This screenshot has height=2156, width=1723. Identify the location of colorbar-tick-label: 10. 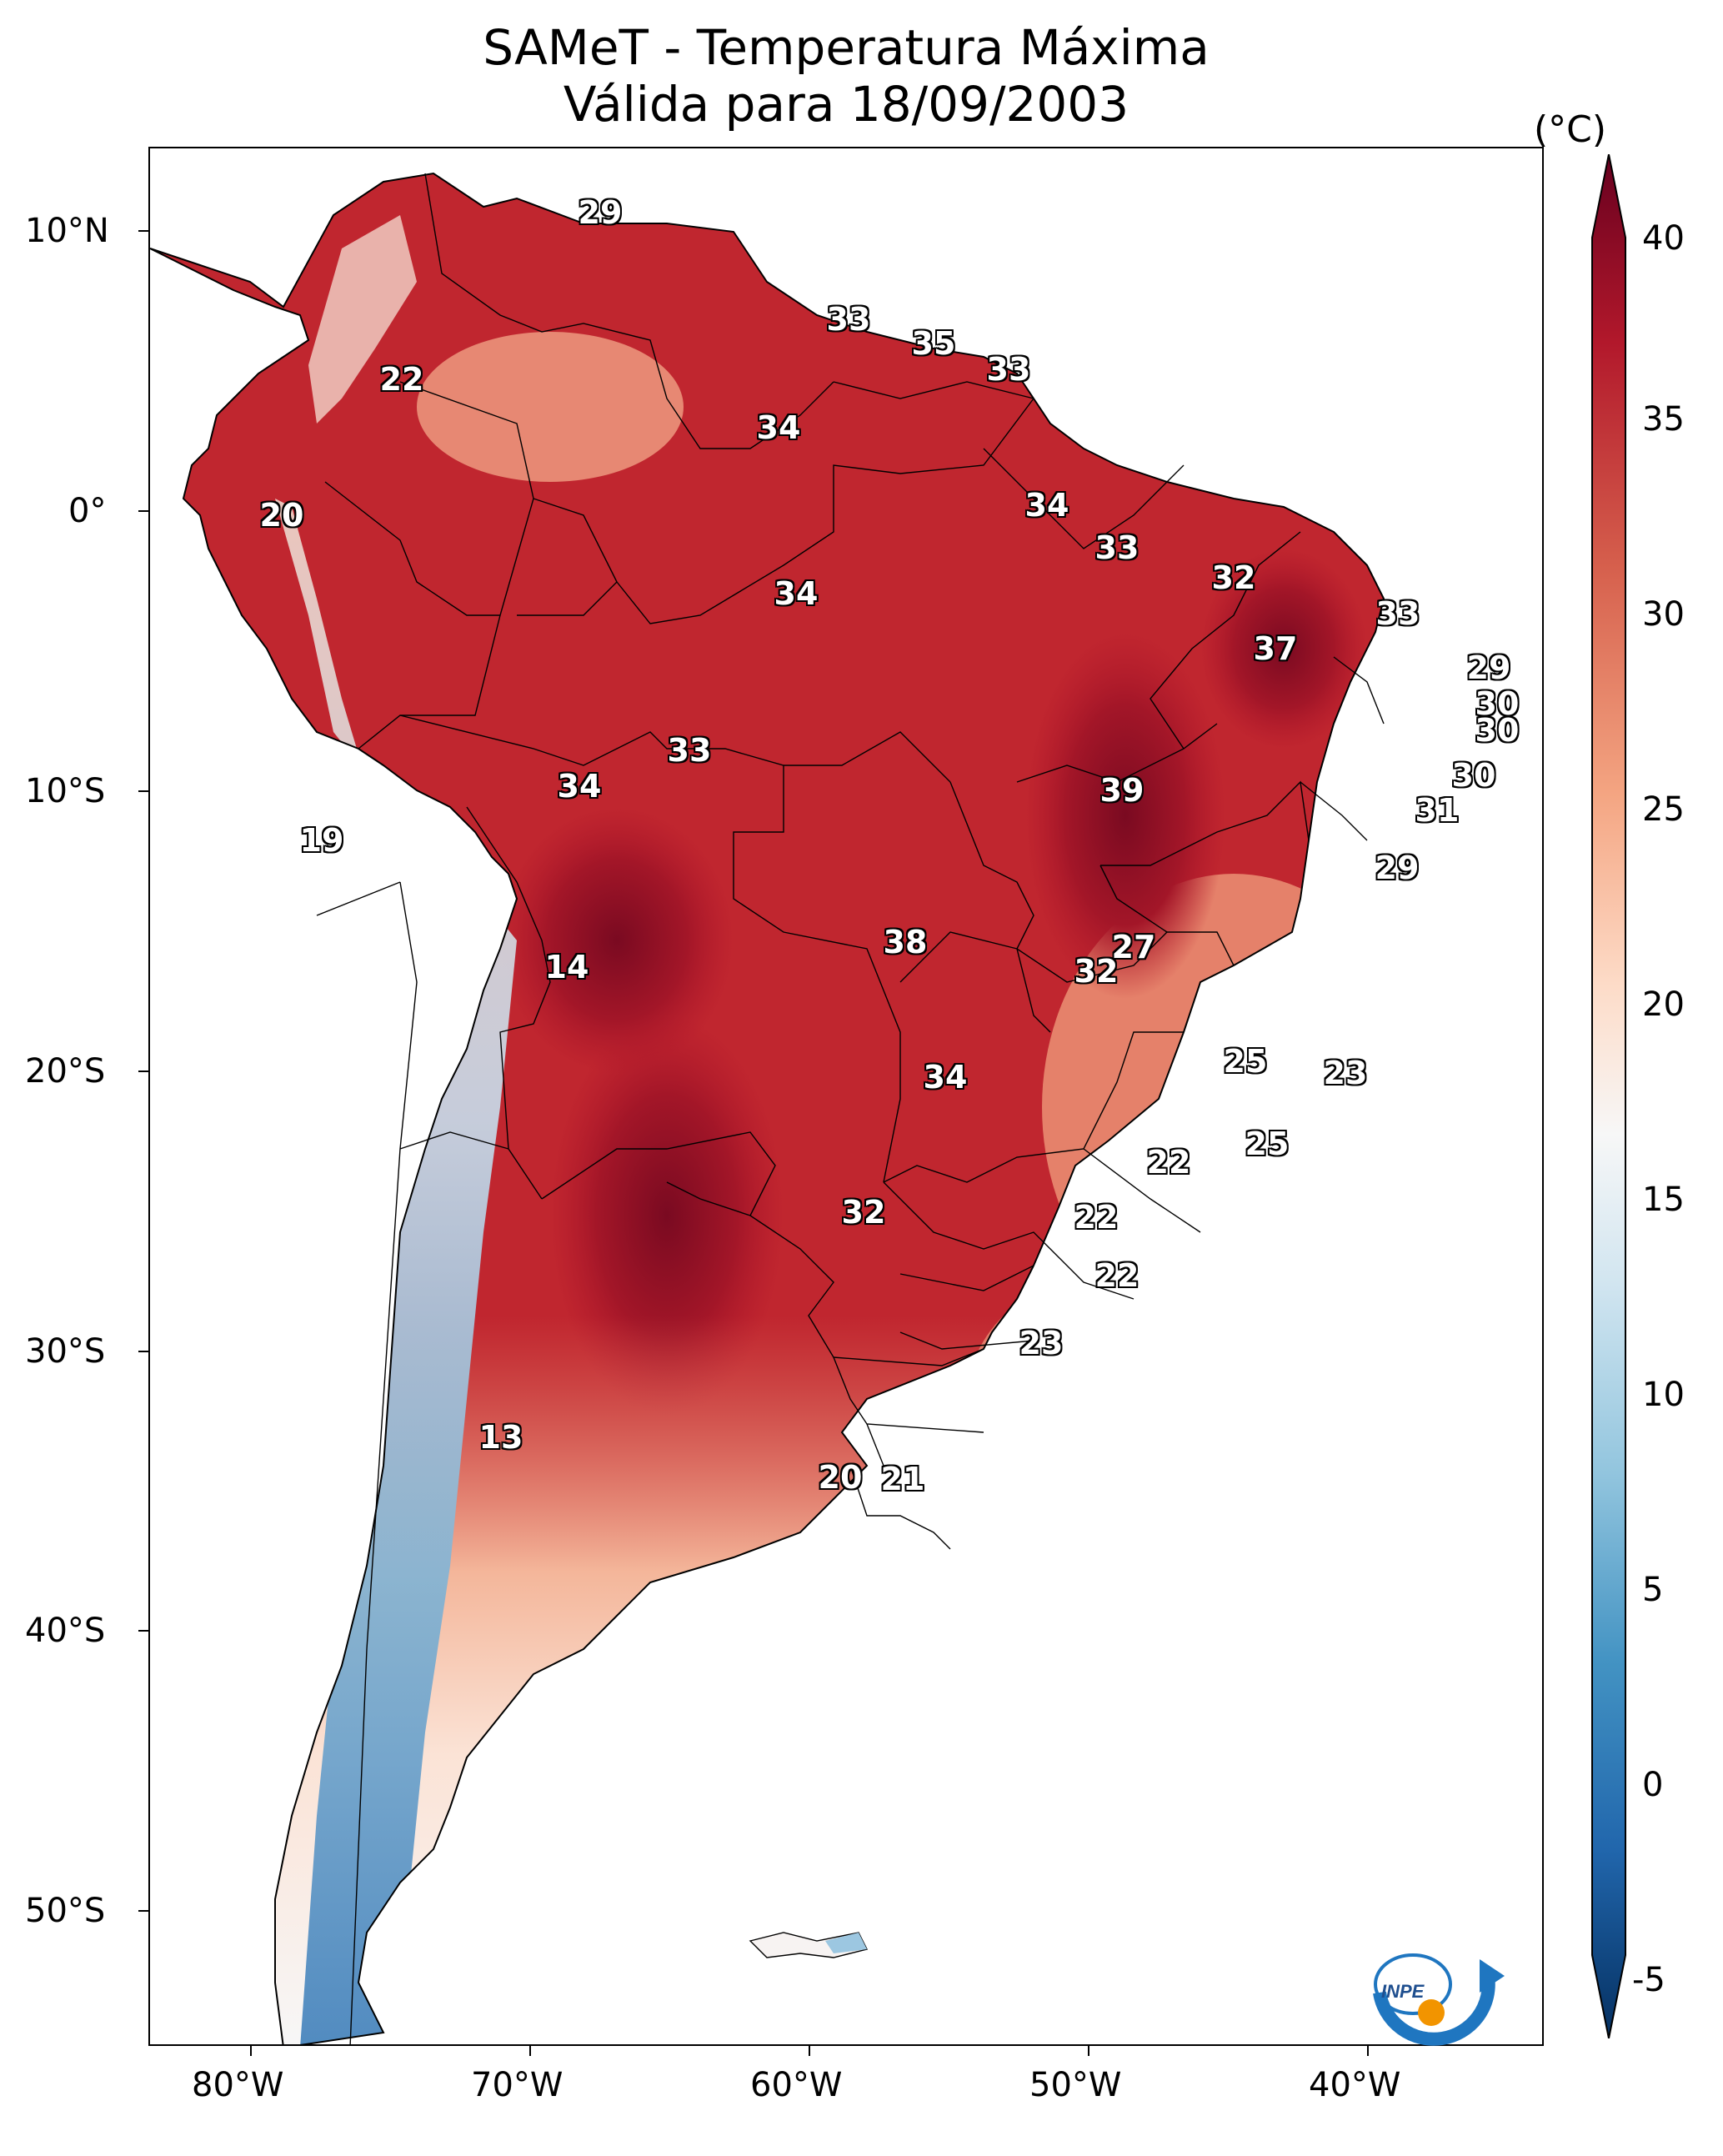
(1663, 1395).